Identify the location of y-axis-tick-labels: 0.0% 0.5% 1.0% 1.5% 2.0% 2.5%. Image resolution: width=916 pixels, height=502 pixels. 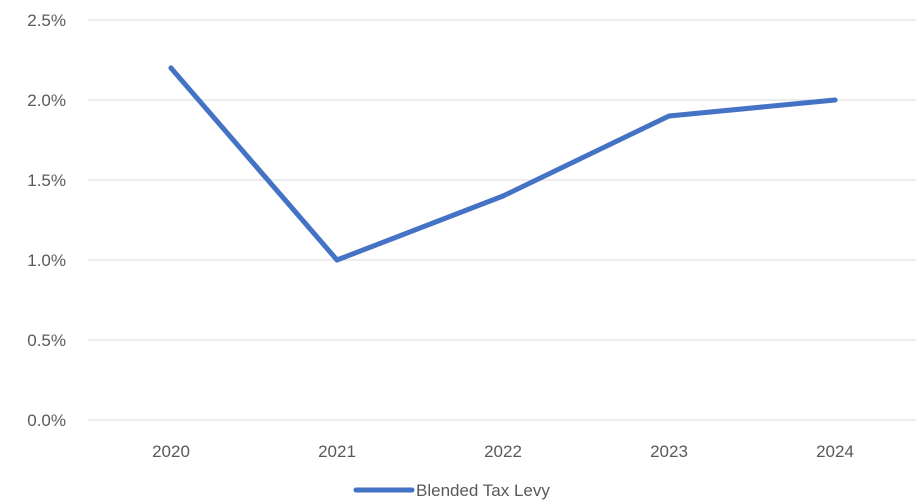
(46, 220).